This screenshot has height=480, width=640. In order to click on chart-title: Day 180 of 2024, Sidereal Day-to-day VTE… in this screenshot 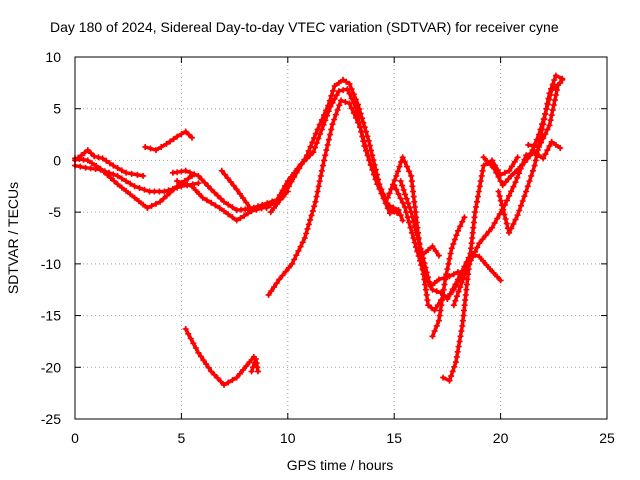, I will do `click(304, 27)`.